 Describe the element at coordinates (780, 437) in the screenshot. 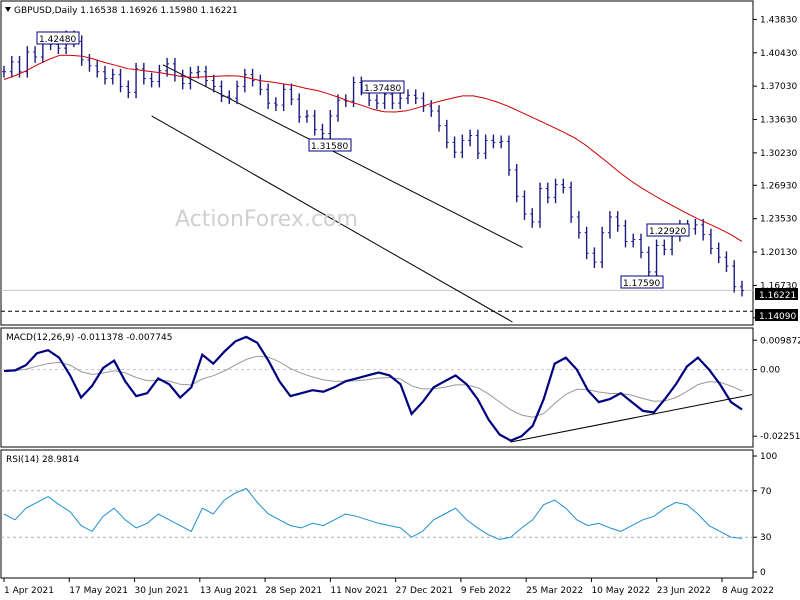

I see `macd-tick-label: -0.022516` at that location.